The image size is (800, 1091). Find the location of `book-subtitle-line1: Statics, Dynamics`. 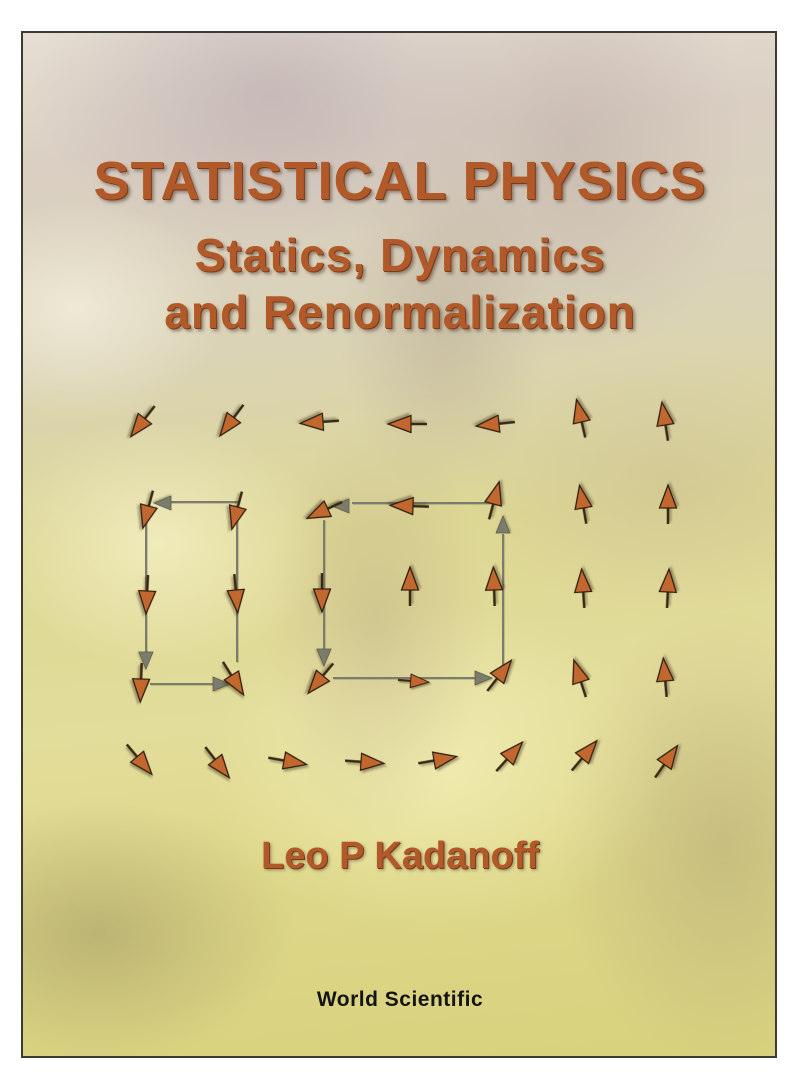

book-subtitle-line1: Statics, Dynamics is located at coordinates (400, 255).